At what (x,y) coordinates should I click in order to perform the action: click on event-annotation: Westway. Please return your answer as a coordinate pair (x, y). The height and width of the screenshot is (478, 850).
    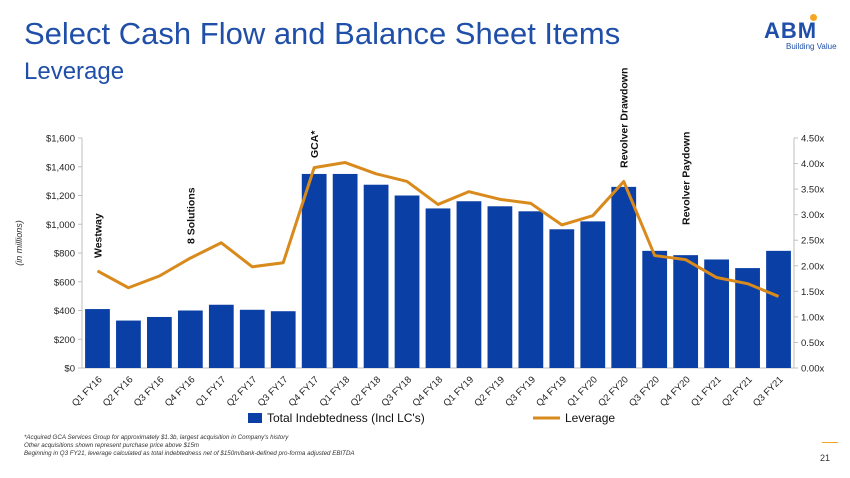
    Looking at the image, I should click on (98, 235).